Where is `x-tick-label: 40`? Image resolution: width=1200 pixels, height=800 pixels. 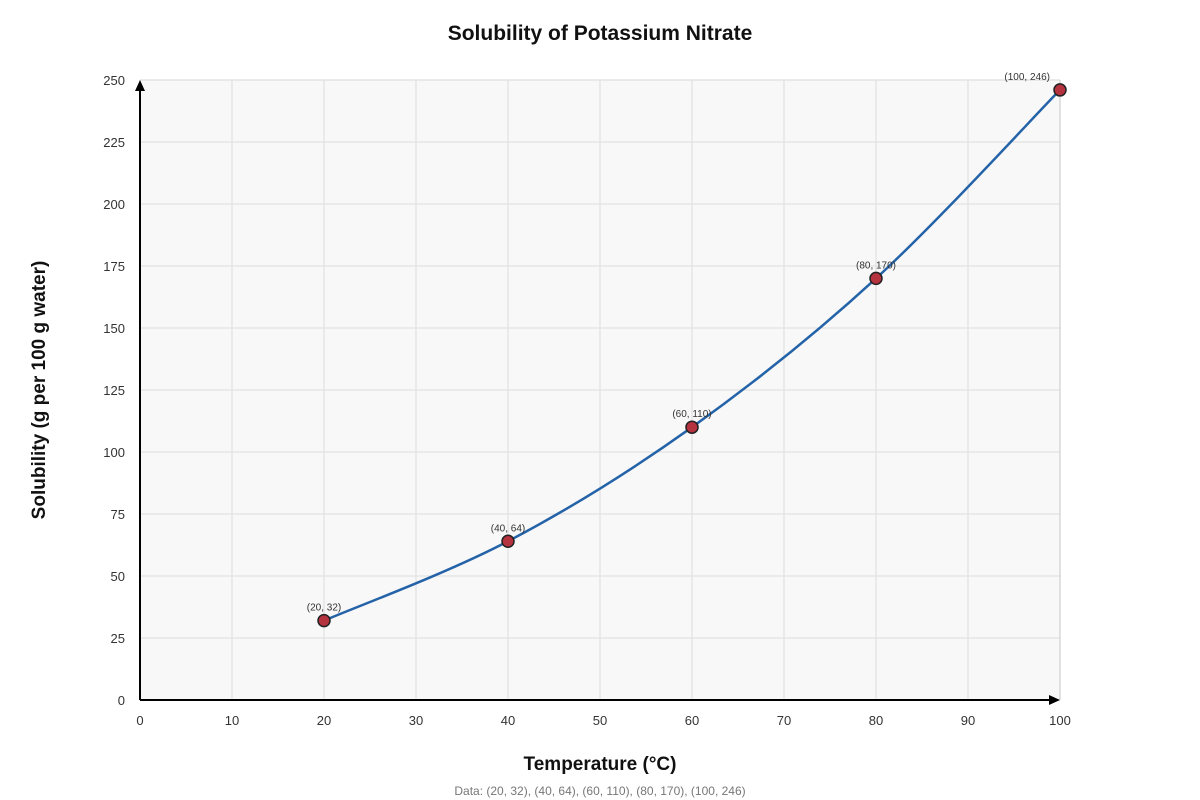 x-tick-label: 40 is located at coordinates (508, 720).